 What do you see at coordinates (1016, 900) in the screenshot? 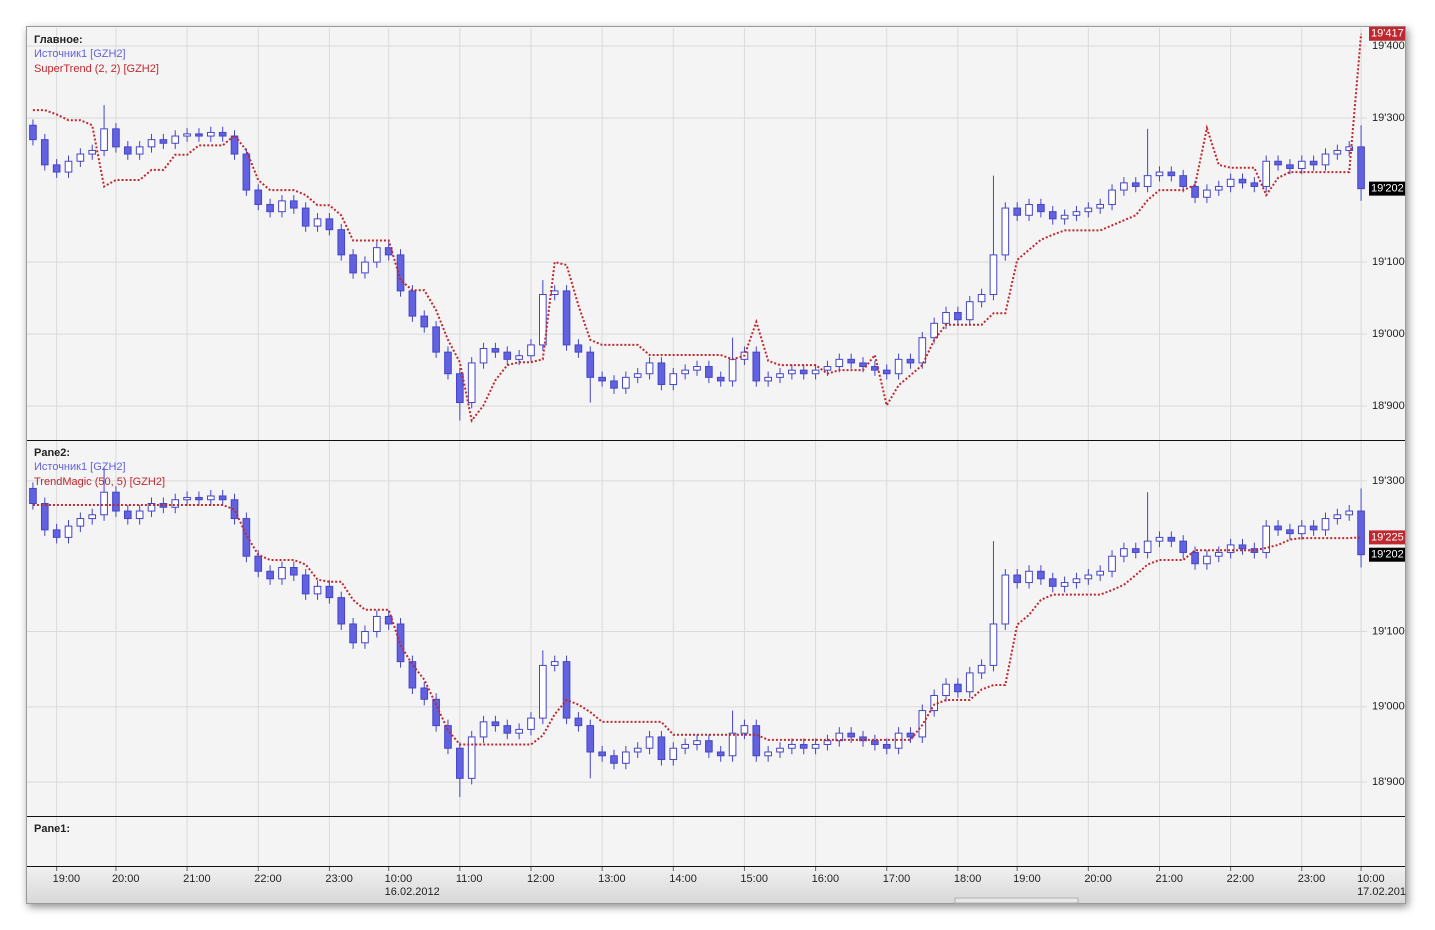
I see `scrollbar` at bounding box center [1016, 900].